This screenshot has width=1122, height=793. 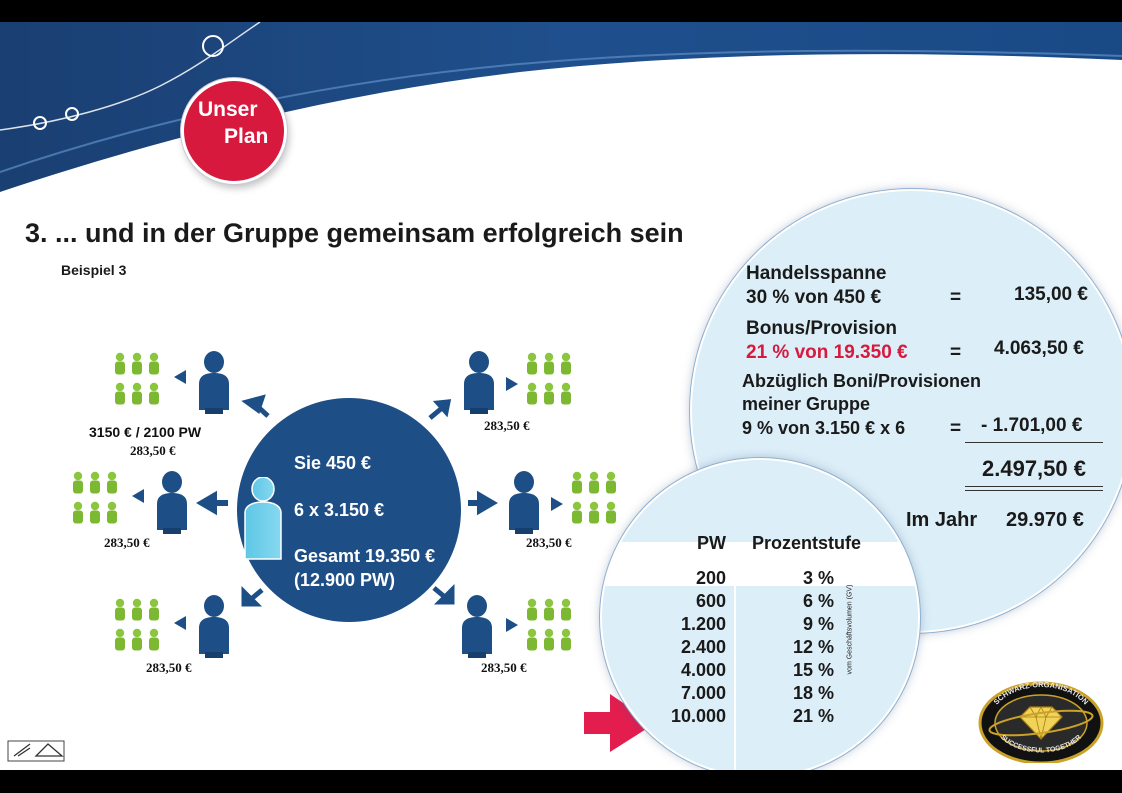 I want to click on table-cell-pct: 12 %, so click(x=813, y=647).